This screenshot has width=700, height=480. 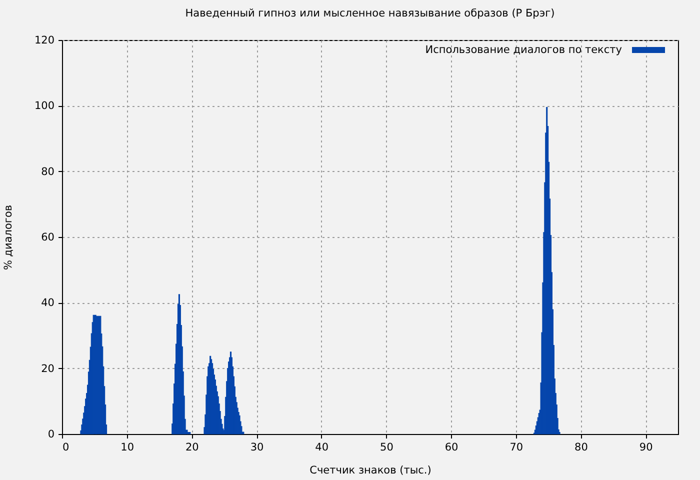 I want to click on x-tick-label: 60, so click(x=451, y=448).